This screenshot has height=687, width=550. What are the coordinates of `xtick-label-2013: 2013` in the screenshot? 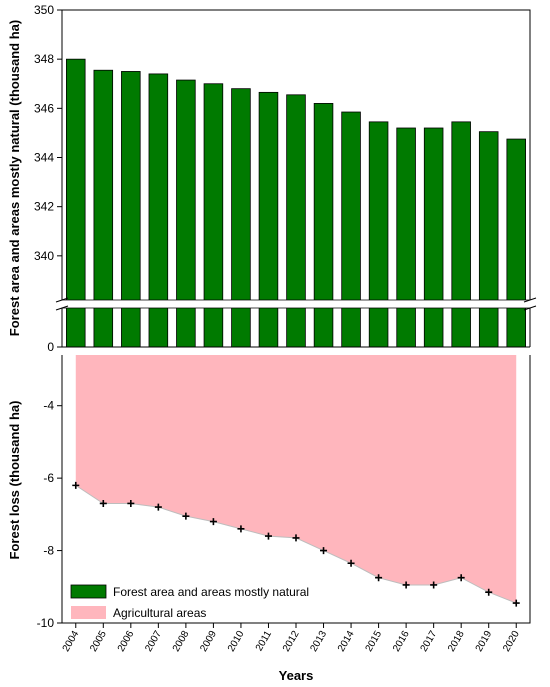 It's located at (318, 641).